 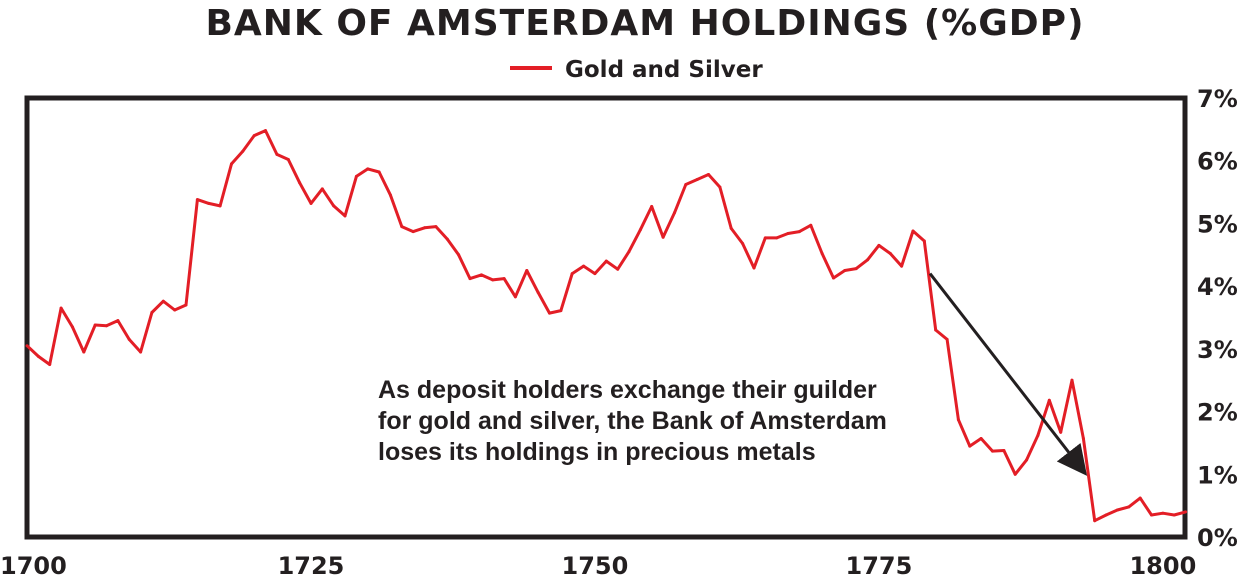 What do you see at coordinates (664, 70) in the screenshot?
I see `legend-label: Gold and Silver` at bounding box center [664, 70].